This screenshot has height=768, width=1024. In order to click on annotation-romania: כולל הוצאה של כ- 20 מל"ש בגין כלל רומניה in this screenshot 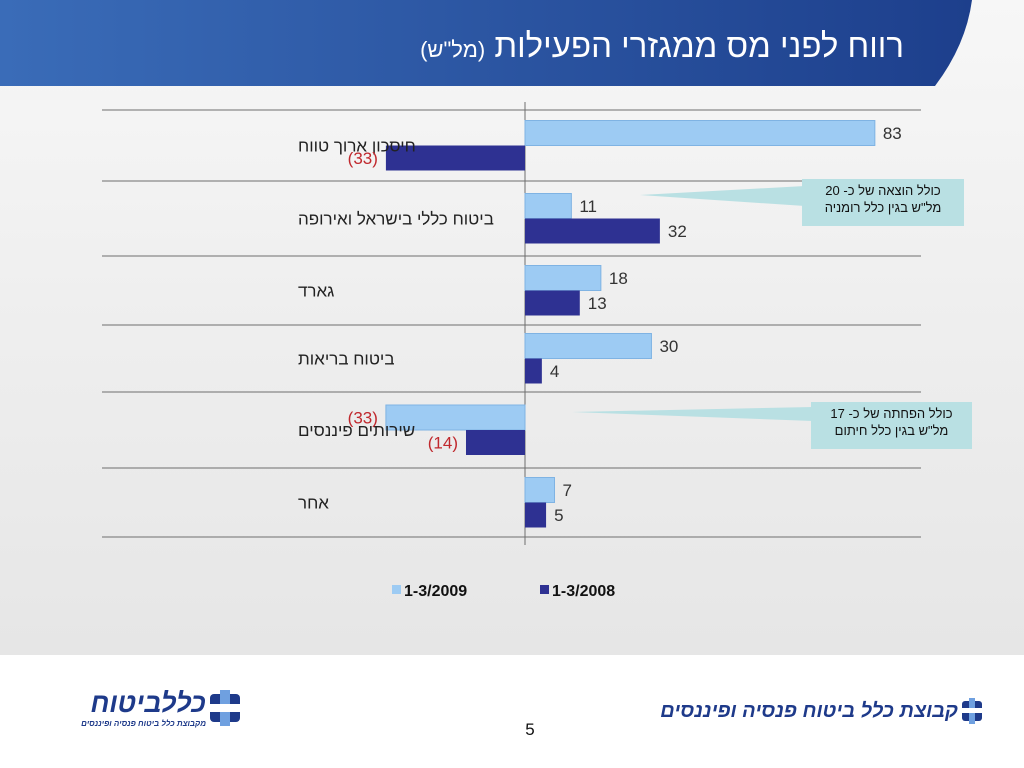, I will do `click(883, 202)`.